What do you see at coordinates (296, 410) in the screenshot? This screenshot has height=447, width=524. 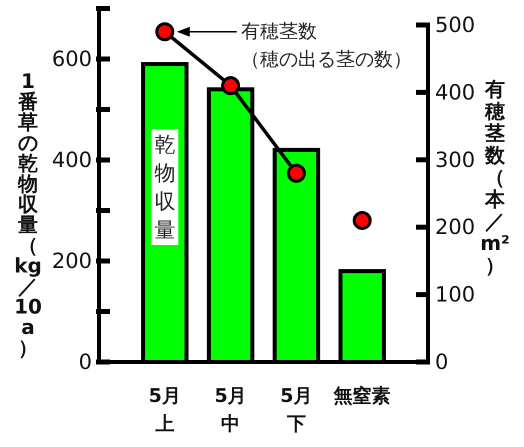 I see `x-tick-label: 5月下` at bounding box center [296, 410].